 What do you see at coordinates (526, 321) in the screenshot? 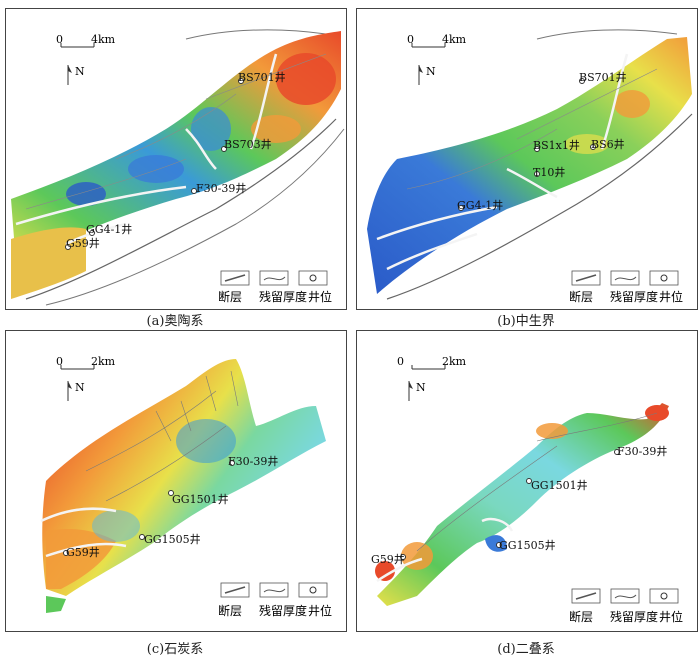
I see `caption-b: (b)中生界` at bounding box center [526, 321].